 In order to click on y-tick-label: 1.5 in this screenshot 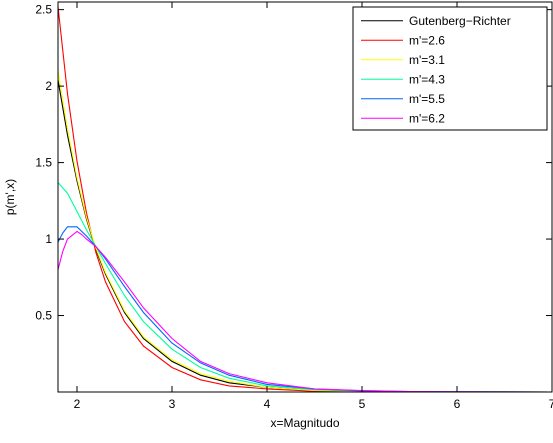, I will do `click(43, 163)`.